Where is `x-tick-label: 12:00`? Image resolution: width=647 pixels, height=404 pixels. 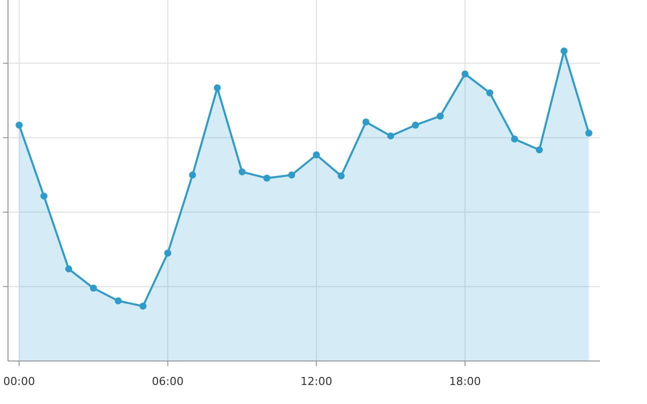
x-tick-label: 12:00 is located at coordinates (316, 381).